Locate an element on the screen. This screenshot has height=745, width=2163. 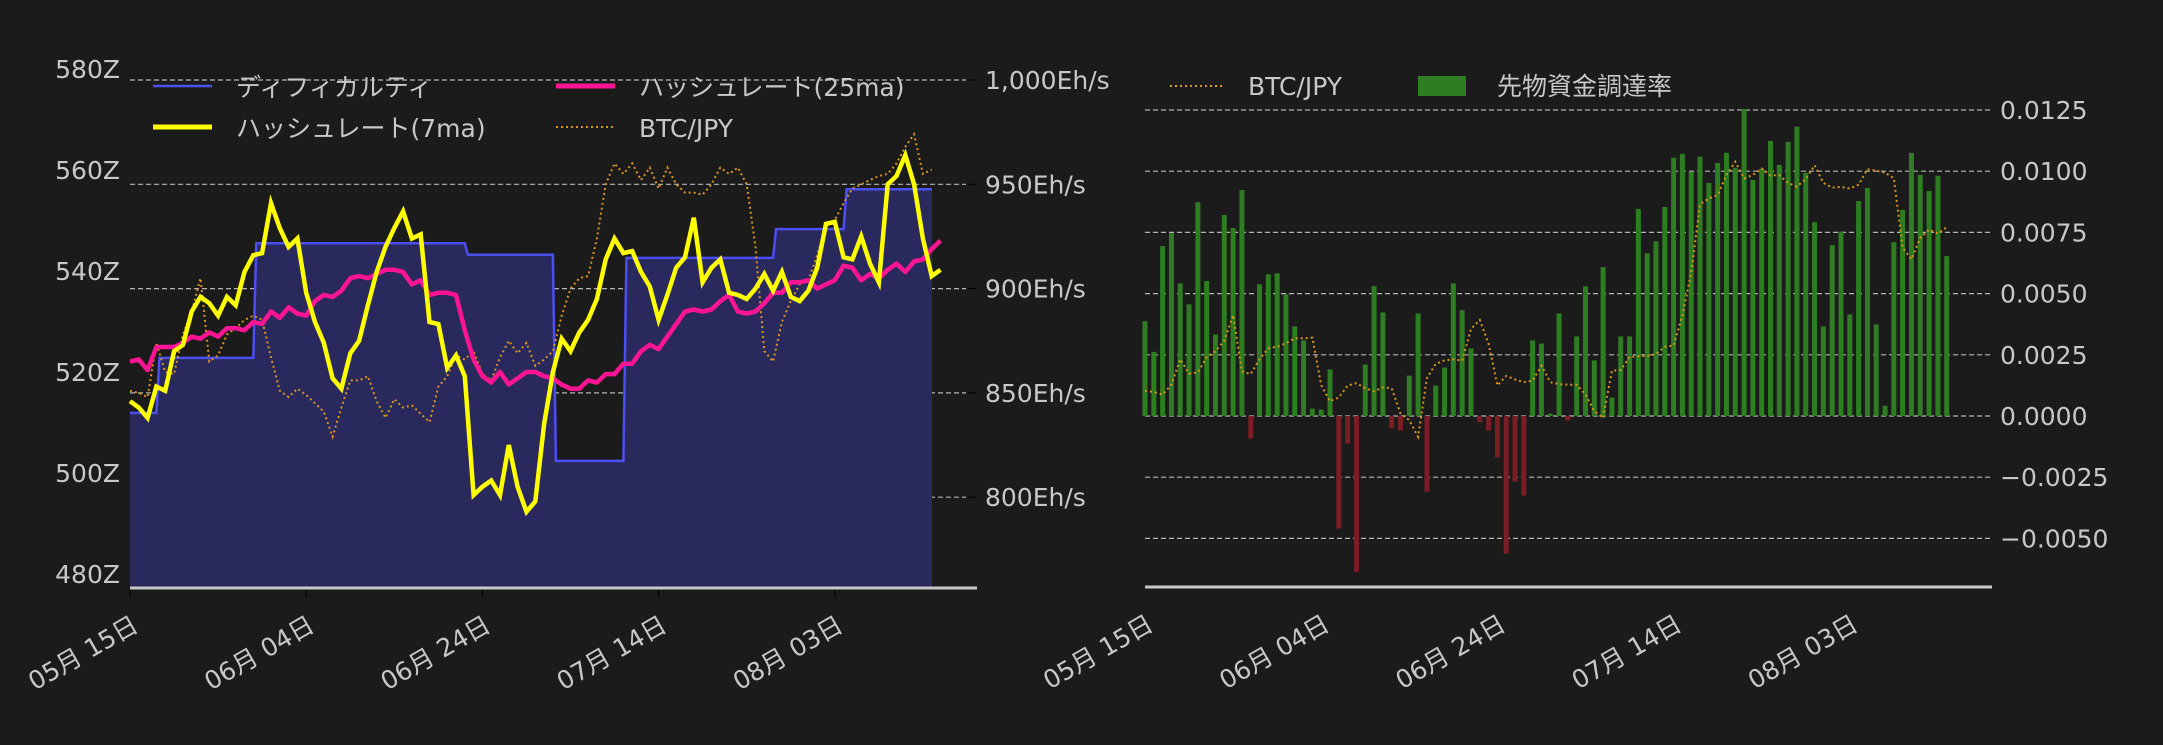
legend-label: ディフィカルティ is located at coordinates (334, 87).